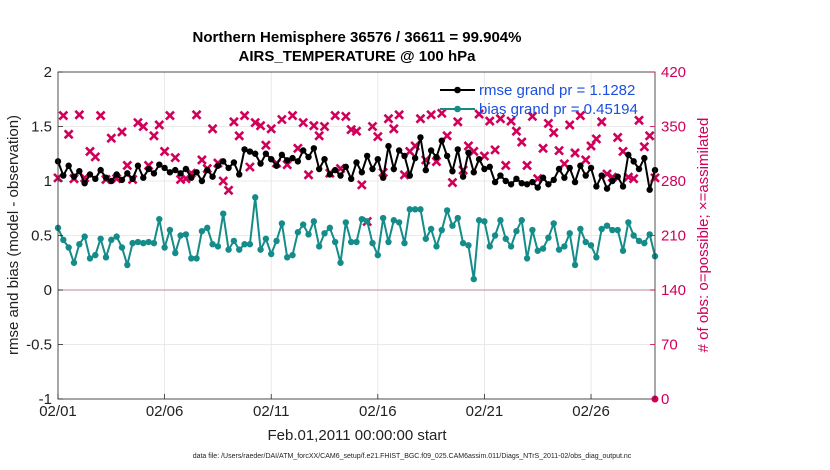 The width and height of the screenshot is (830, 470). Describe the element at coordinates (591, 411) in the screenshot. I see `x-tick-label: 02/26` at that location.